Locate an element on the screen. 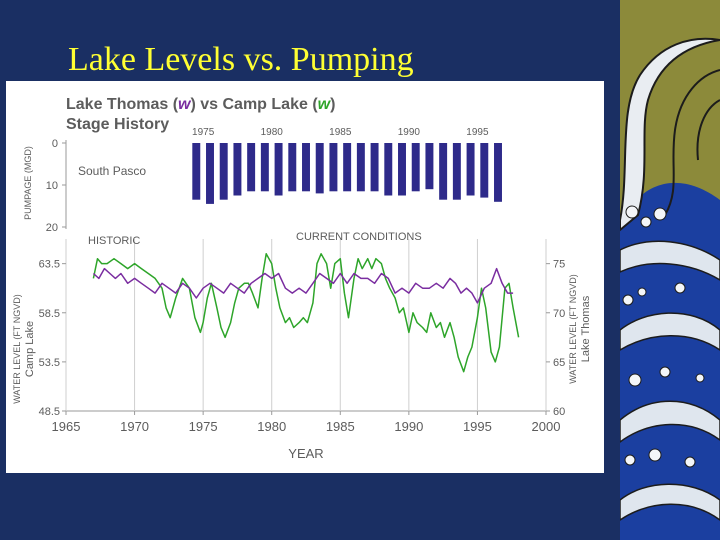 This screenshot has width=720, height=540. current-conditions-annotation: CURRENT CONDITIONS is located at coordinates (359, 237).